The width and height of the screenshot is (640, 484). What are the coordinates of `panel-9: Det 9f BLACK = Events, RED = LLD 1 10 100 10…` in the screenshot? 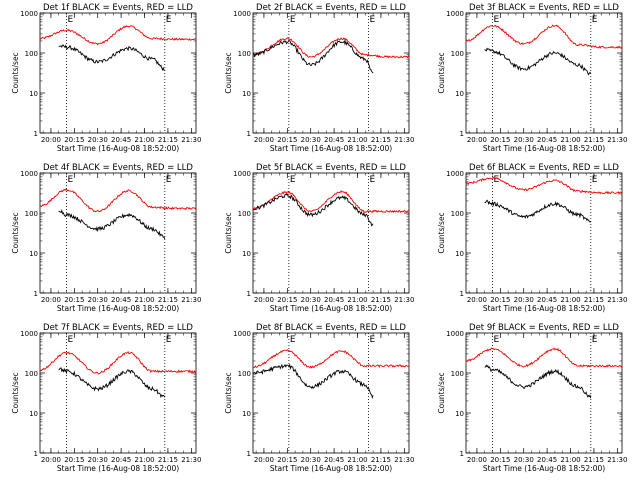 It's located at (532, 398).